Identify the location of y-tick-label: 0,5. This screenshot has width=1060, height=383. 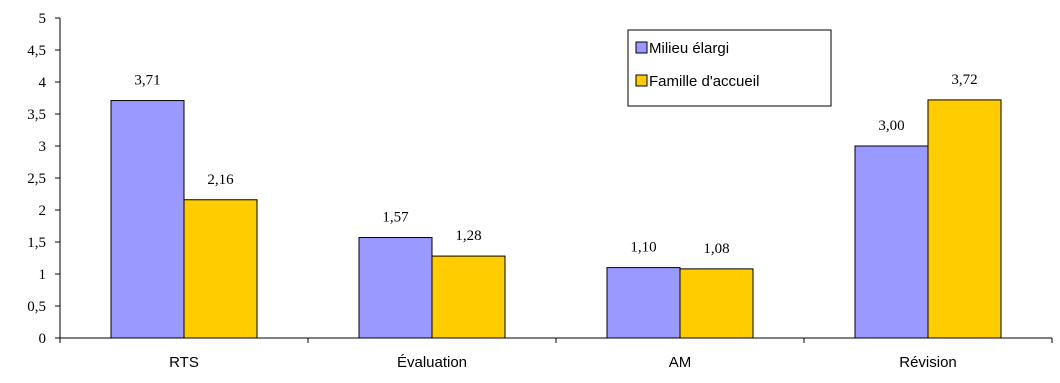
(36, 307).